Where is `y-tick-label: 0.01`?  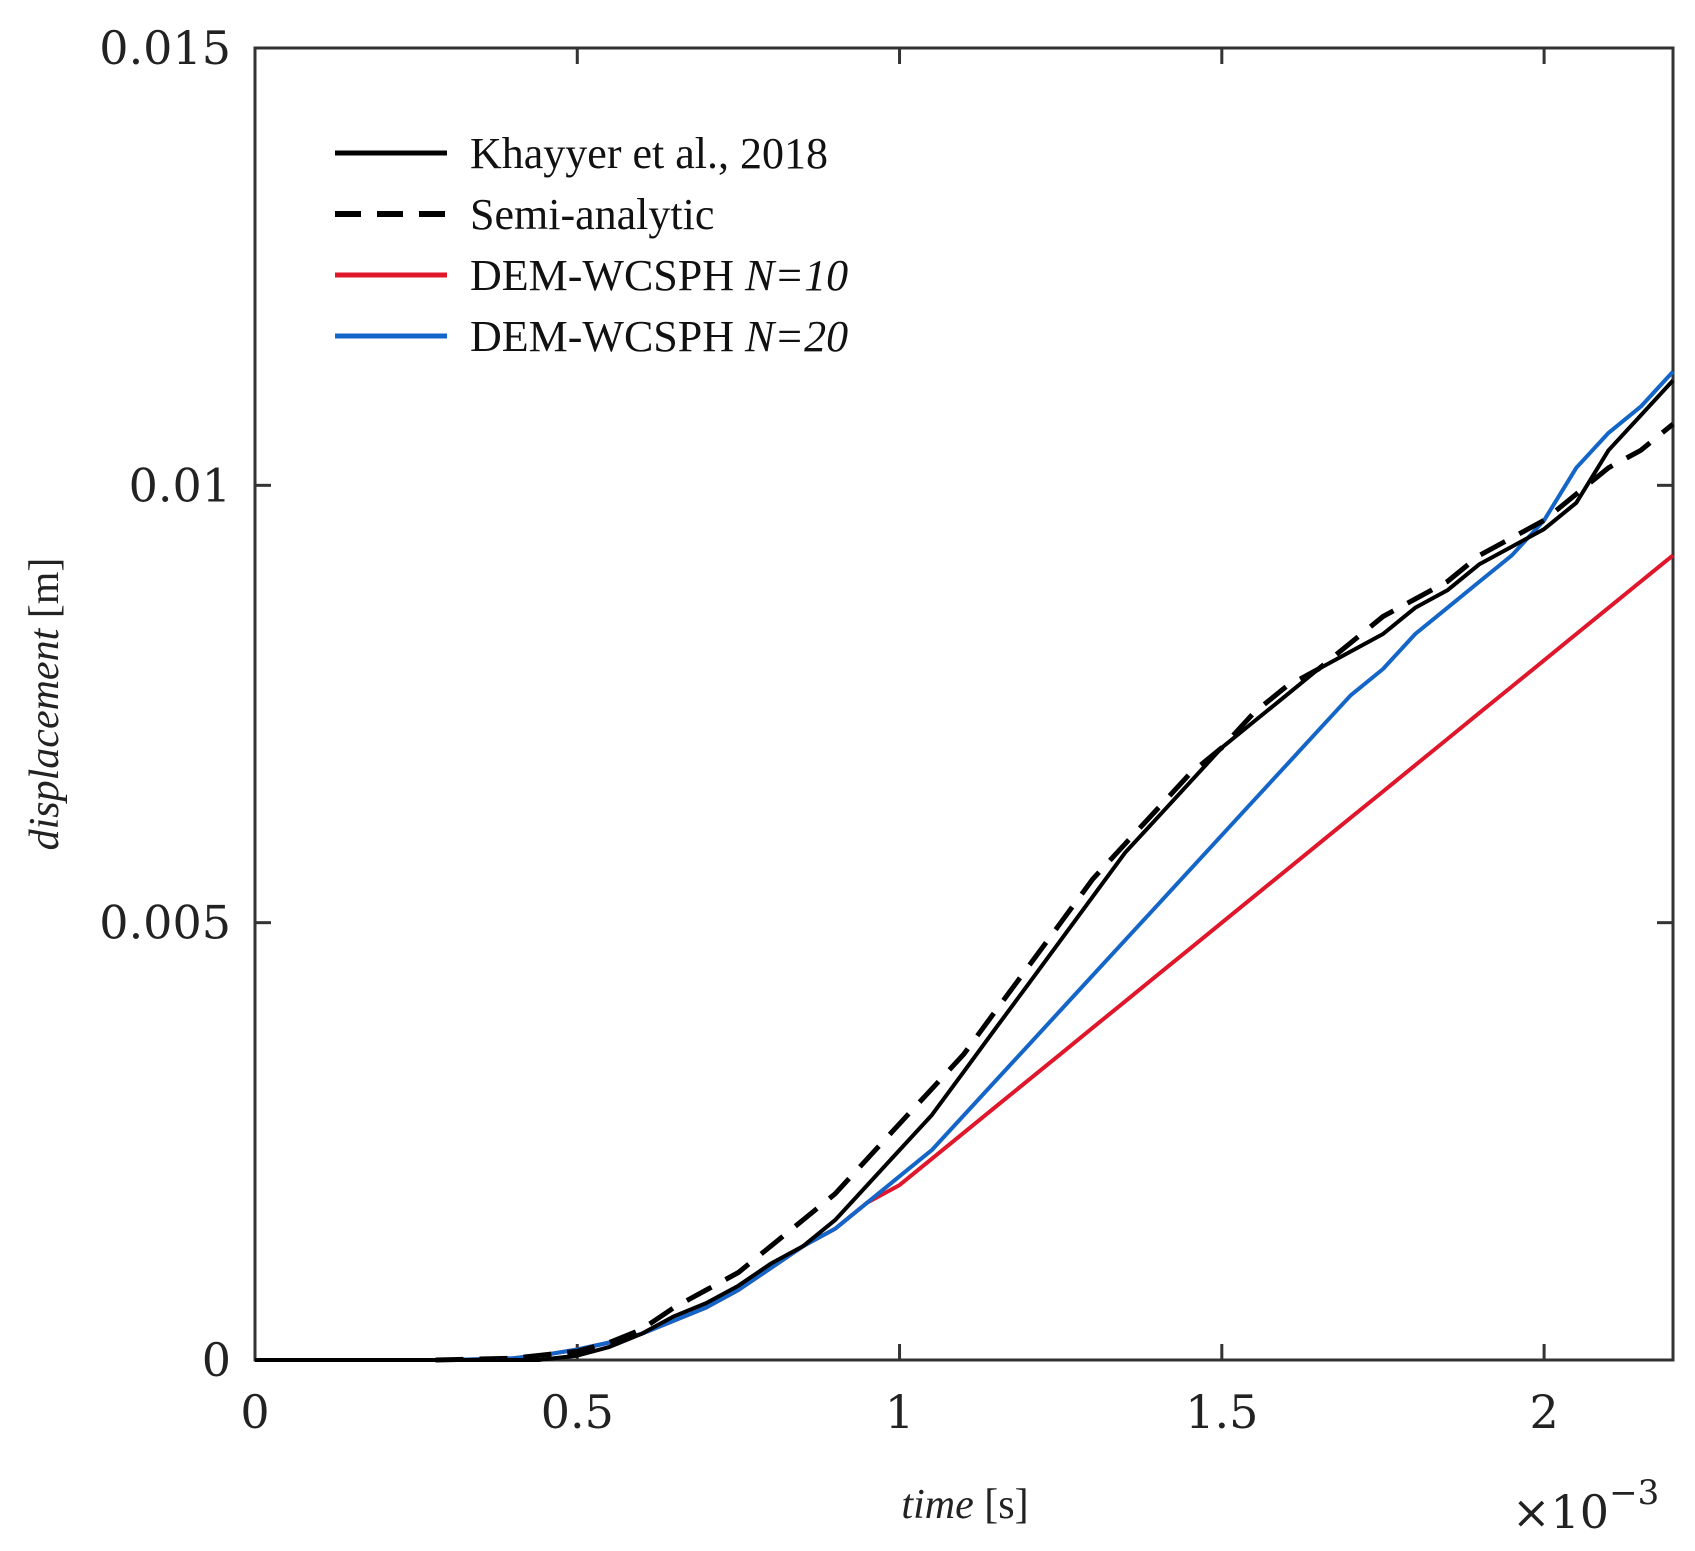 y-tick-label: 0.01 is located at coordinates (180, 485).